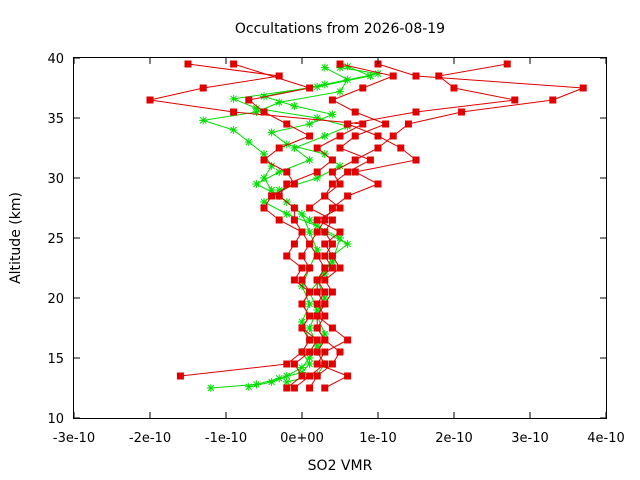 The width and height of the screenshot is (640, 480). What do you see at coordinates (55, 239) in the screenshot?
I see `y-tick-label: 25` at bounding box center [55, 239].